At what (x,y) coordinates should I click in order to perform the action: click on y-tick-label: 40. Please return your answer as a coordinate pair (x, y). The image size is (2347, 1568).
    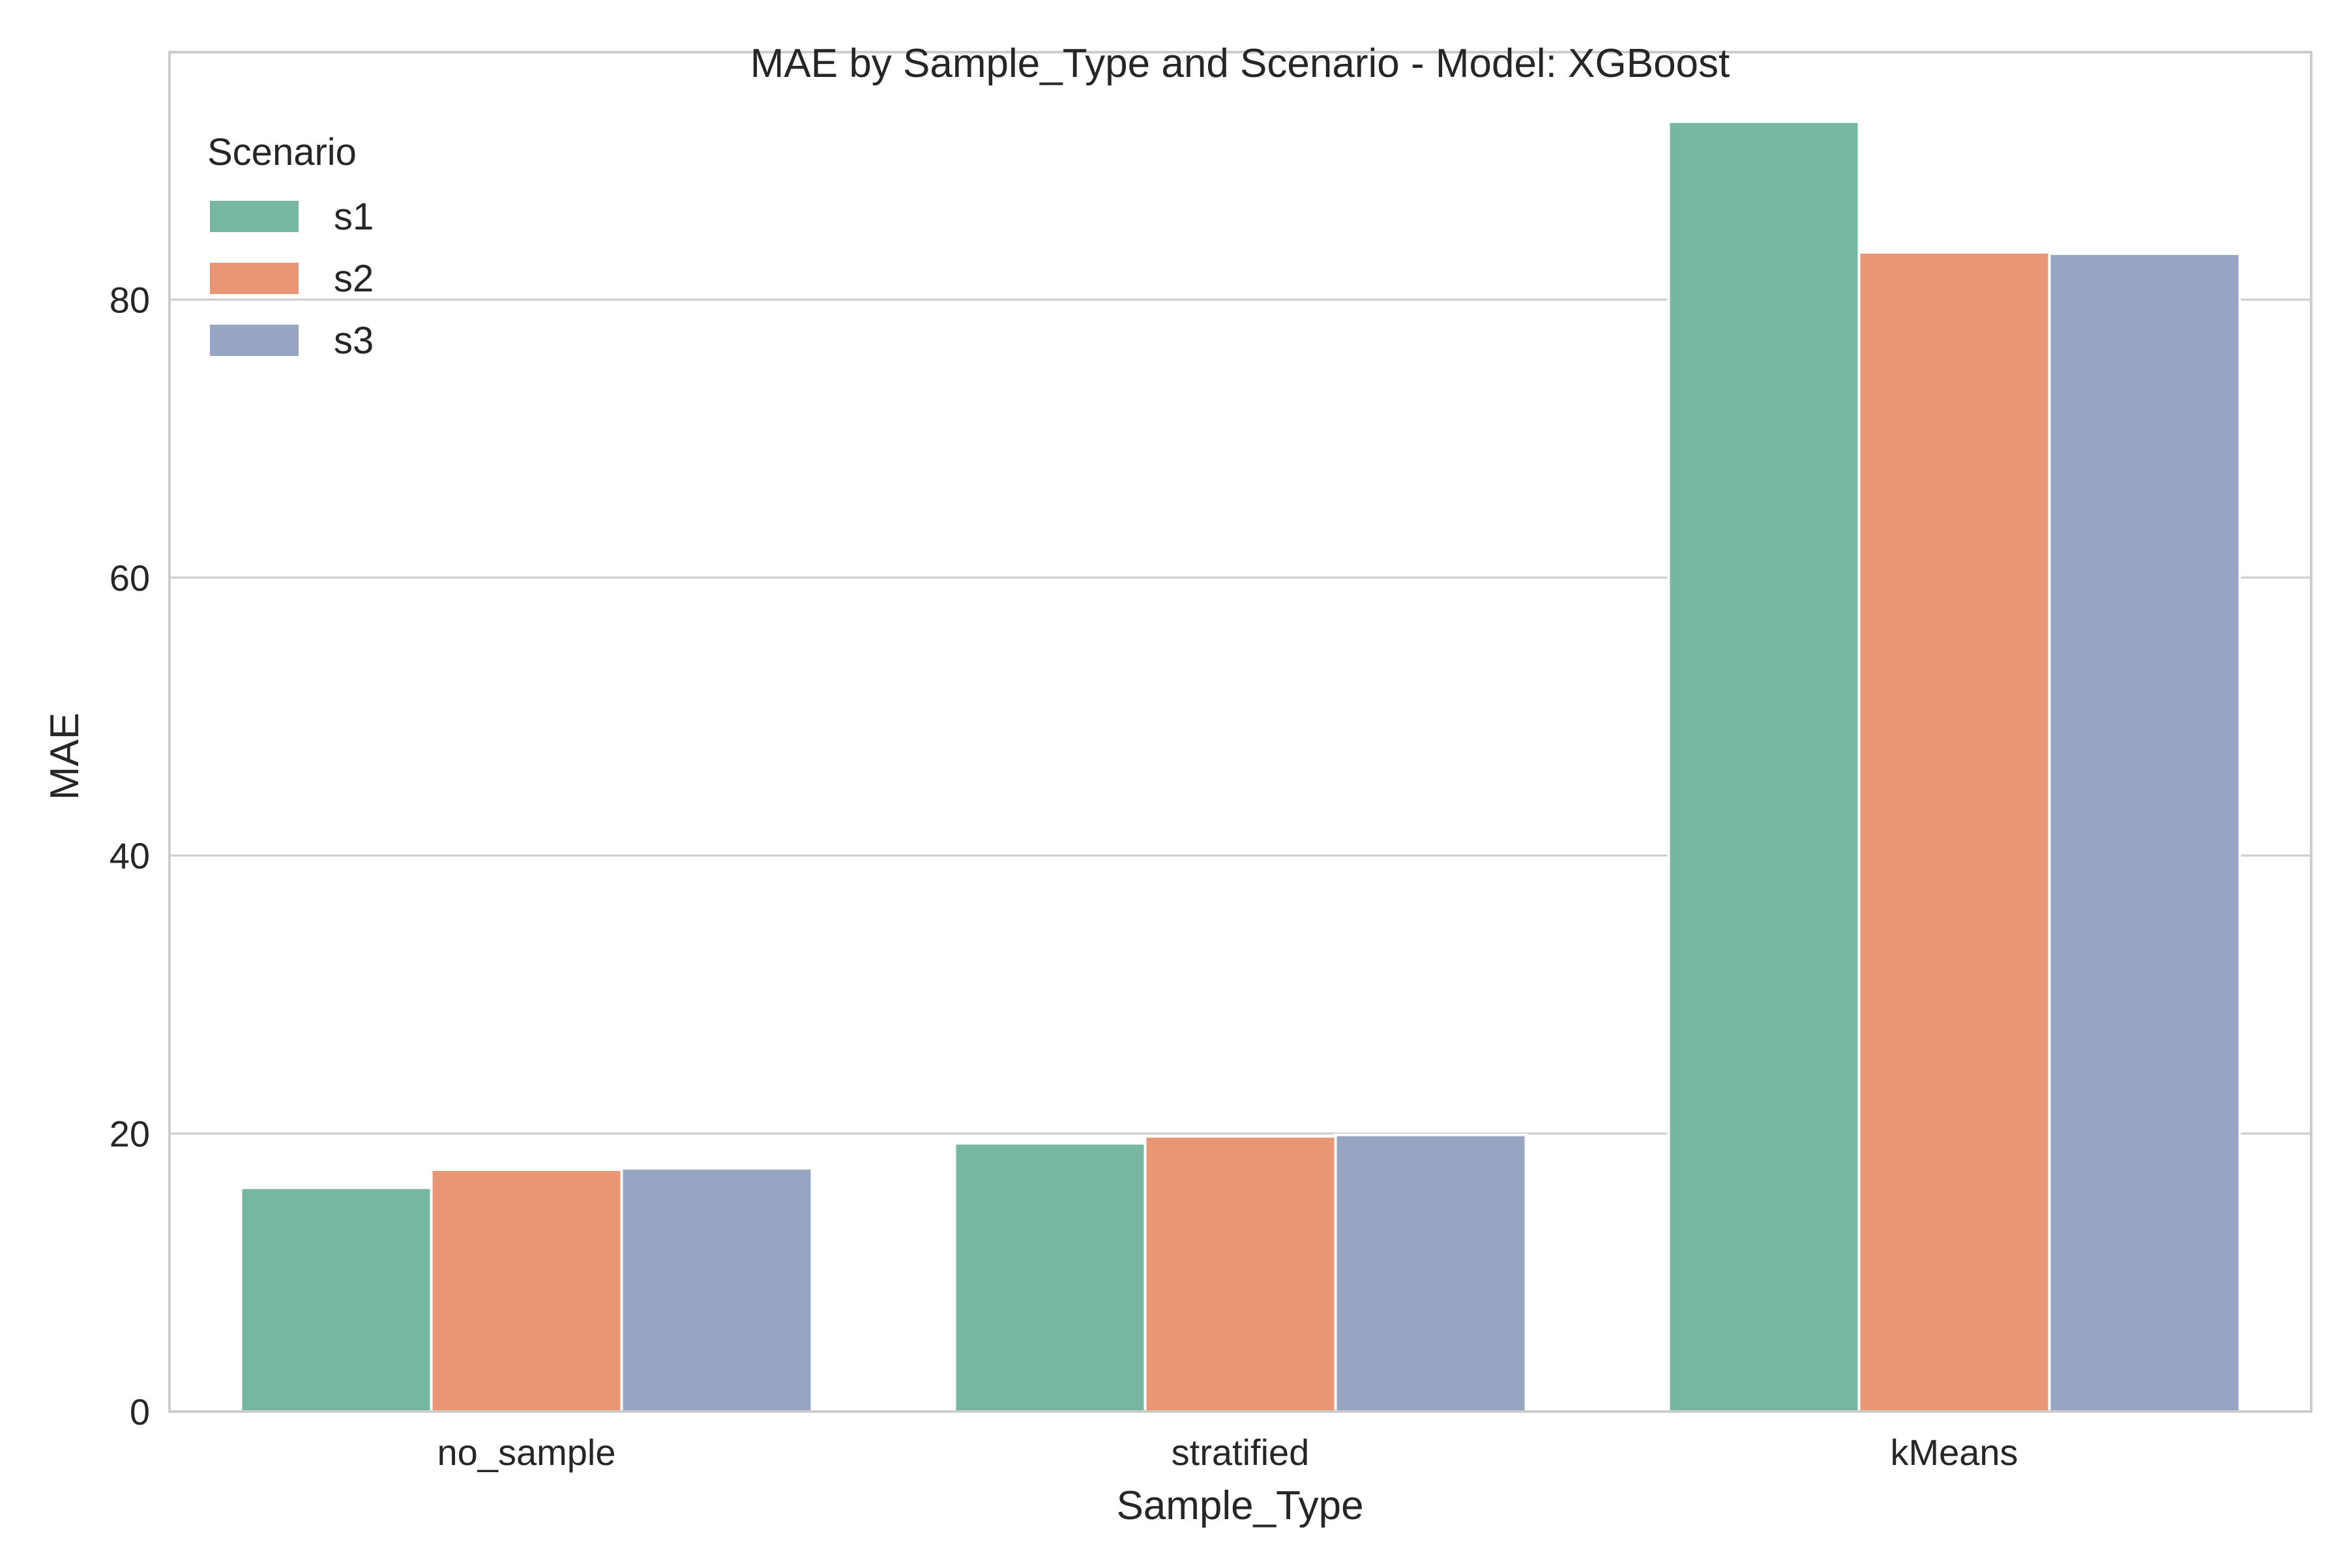
    Looking at the image, I should click on (130, 856).